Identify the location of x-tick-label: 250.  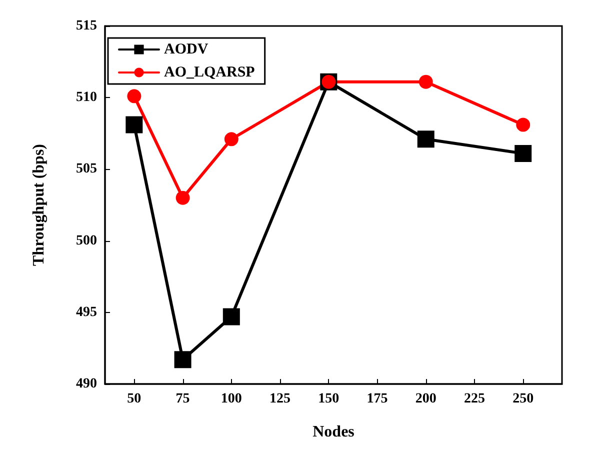
(523, 399).